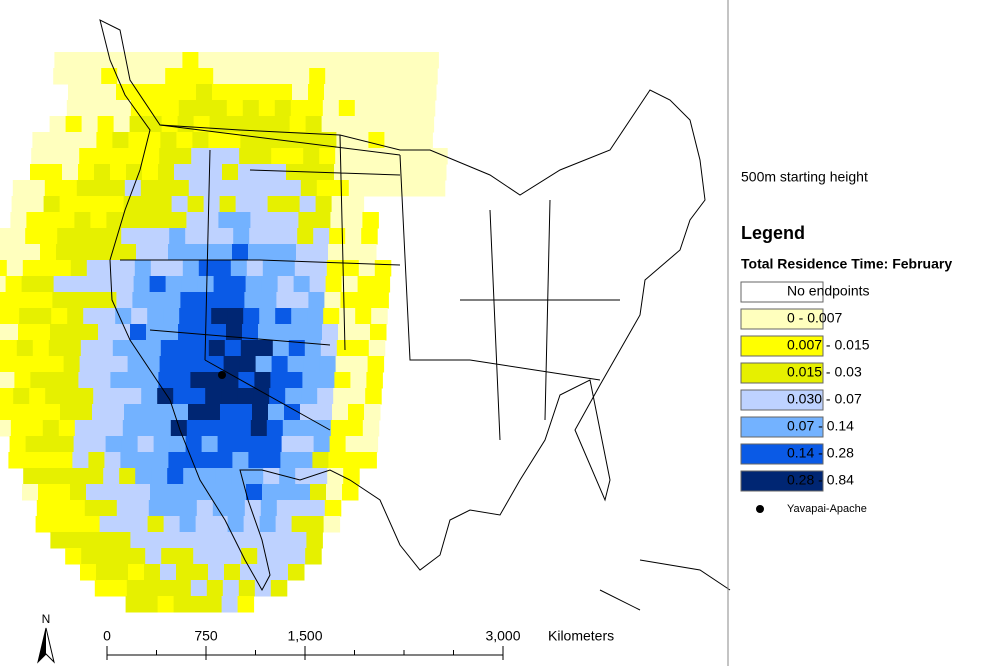 This screenshot has width=985, height=666. I want to click on legend-title: Legend, so click(773, 233).